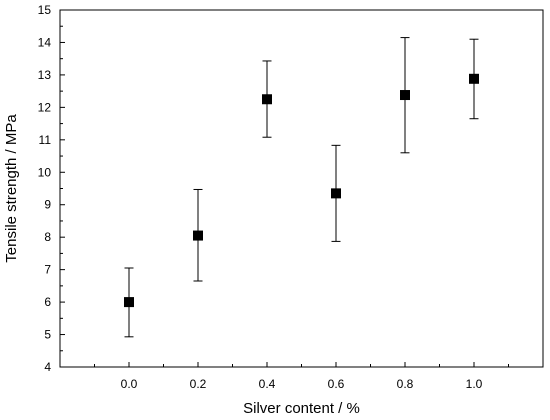 The width and height of the screenshot is (550, 420). Describe the element at coordinates (47, 302) in the screenshot. I see `y-tick-label: 6` at that location.